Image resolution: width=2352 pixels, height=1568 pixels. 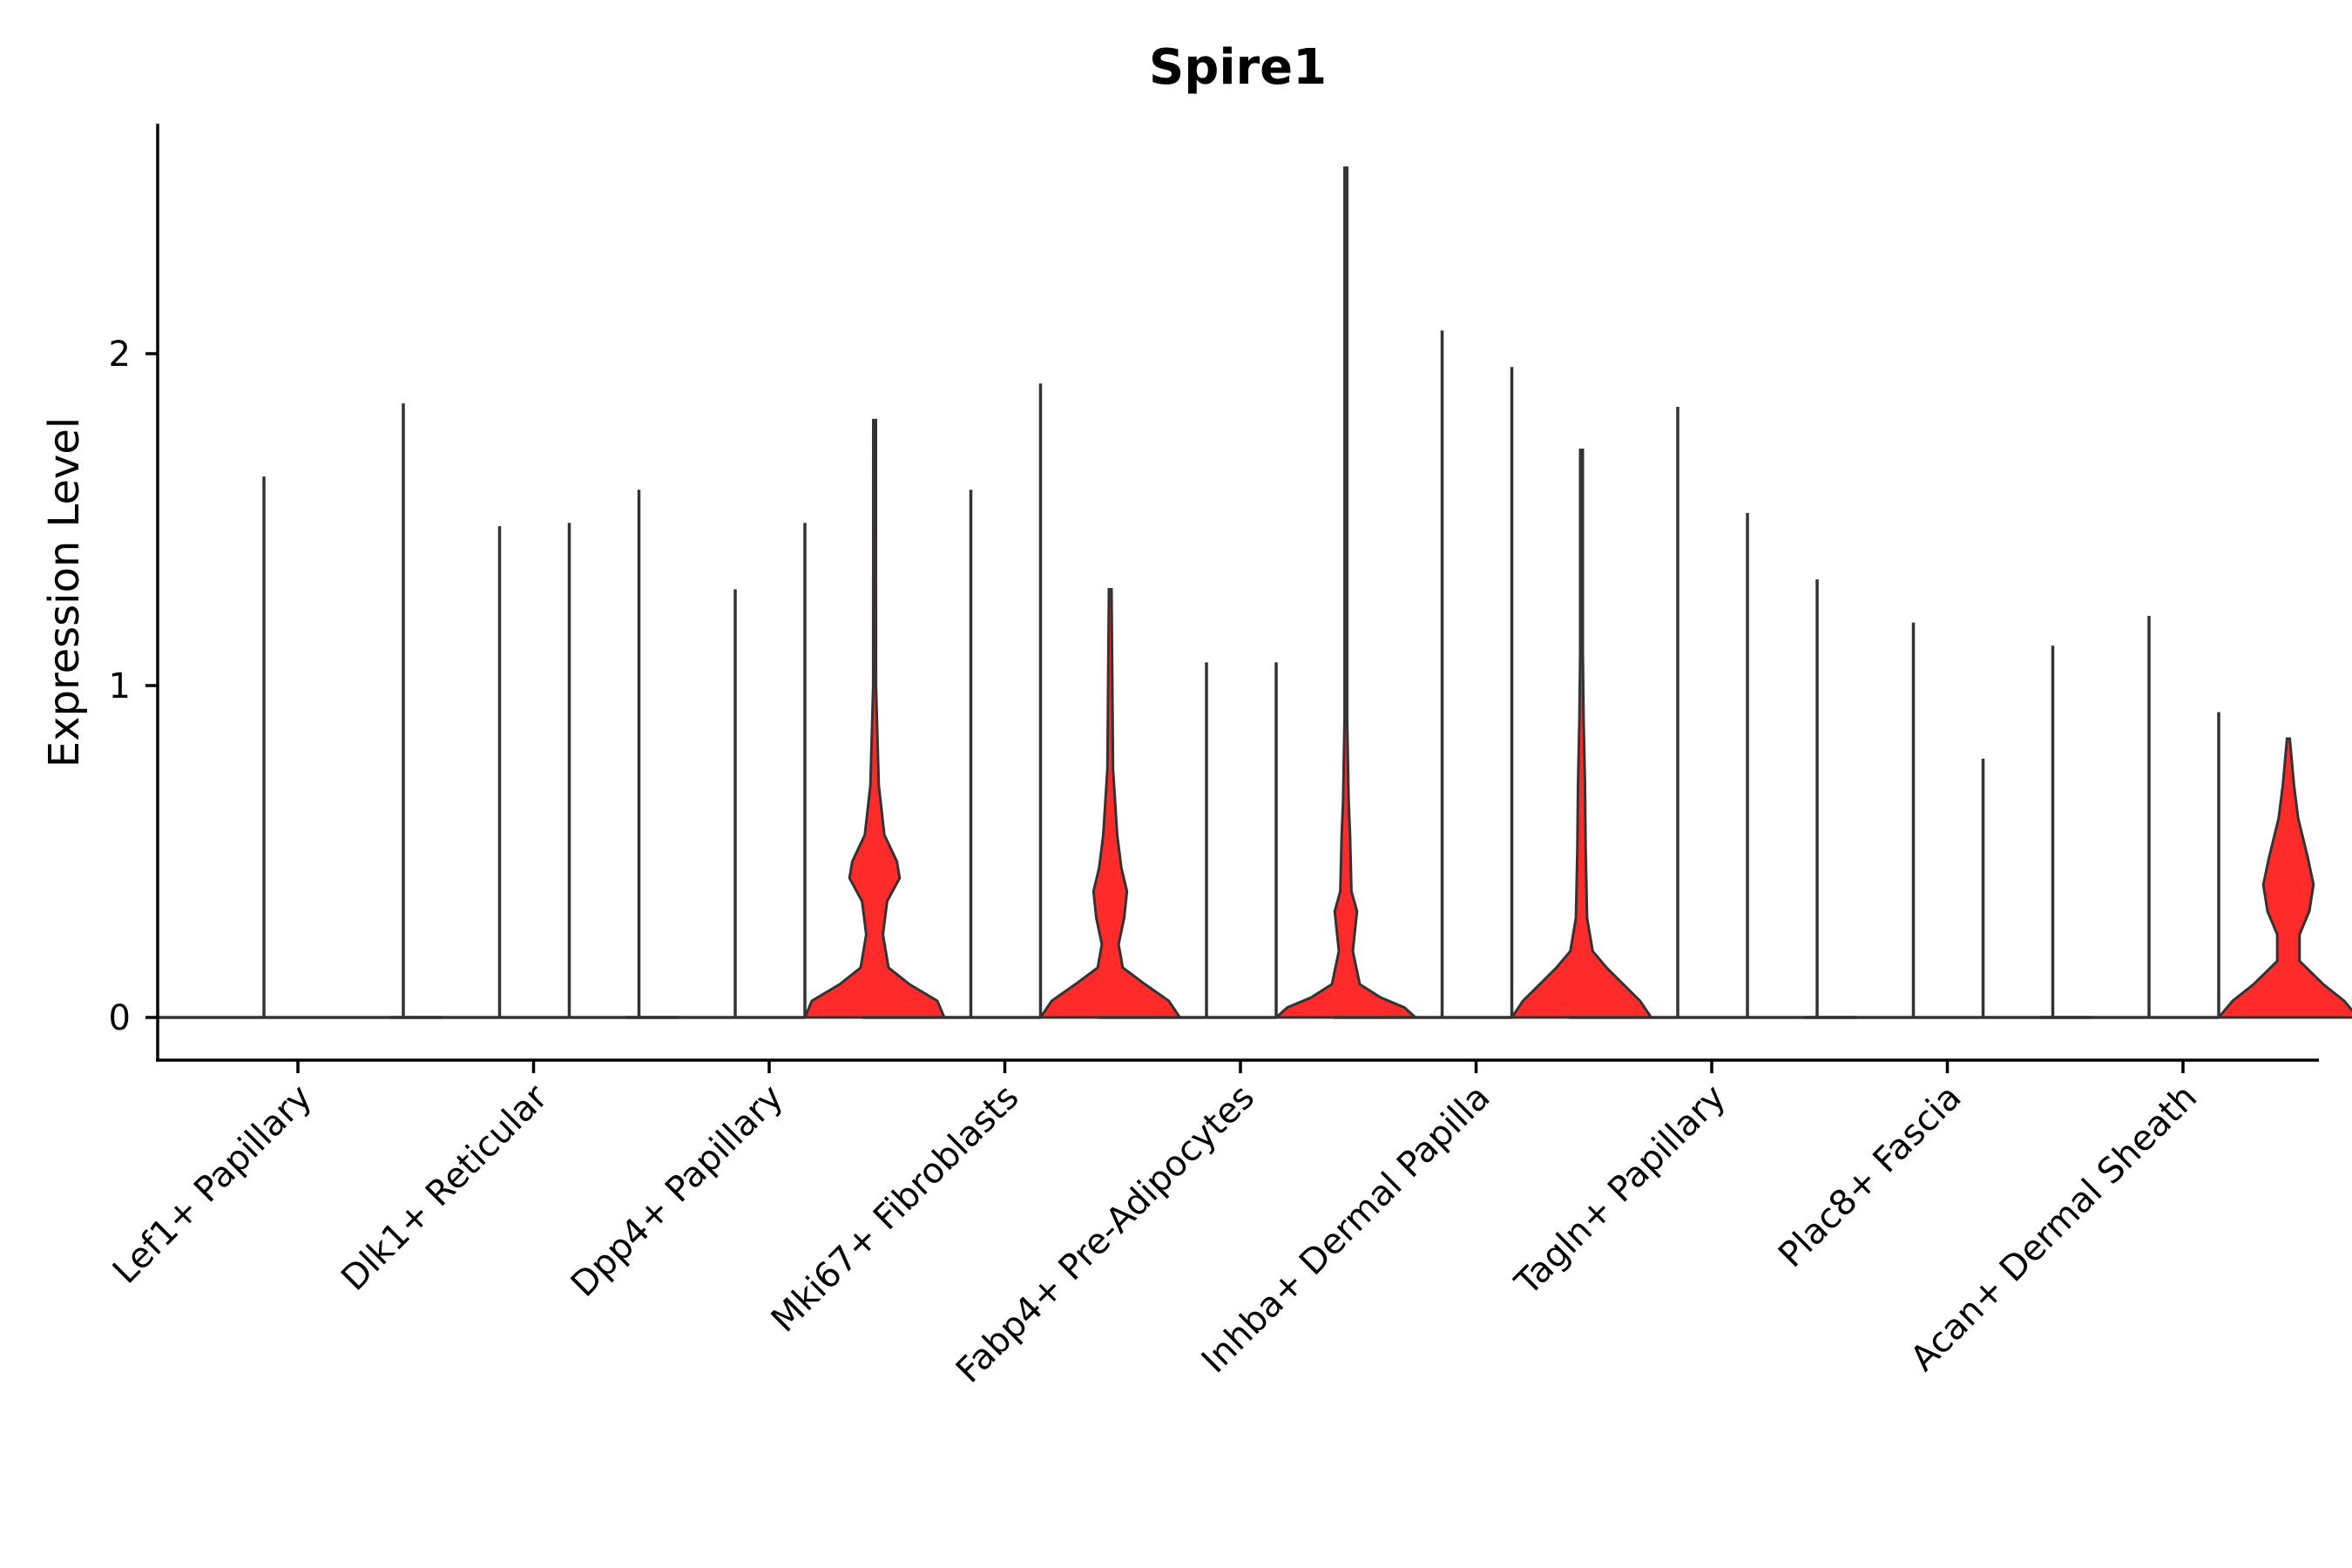 What do you see at coordinates (445, 1188) in the screenshot?
I see `x-tick-label: Dlk1+ Reticular` at bounding box center [445, 1188].